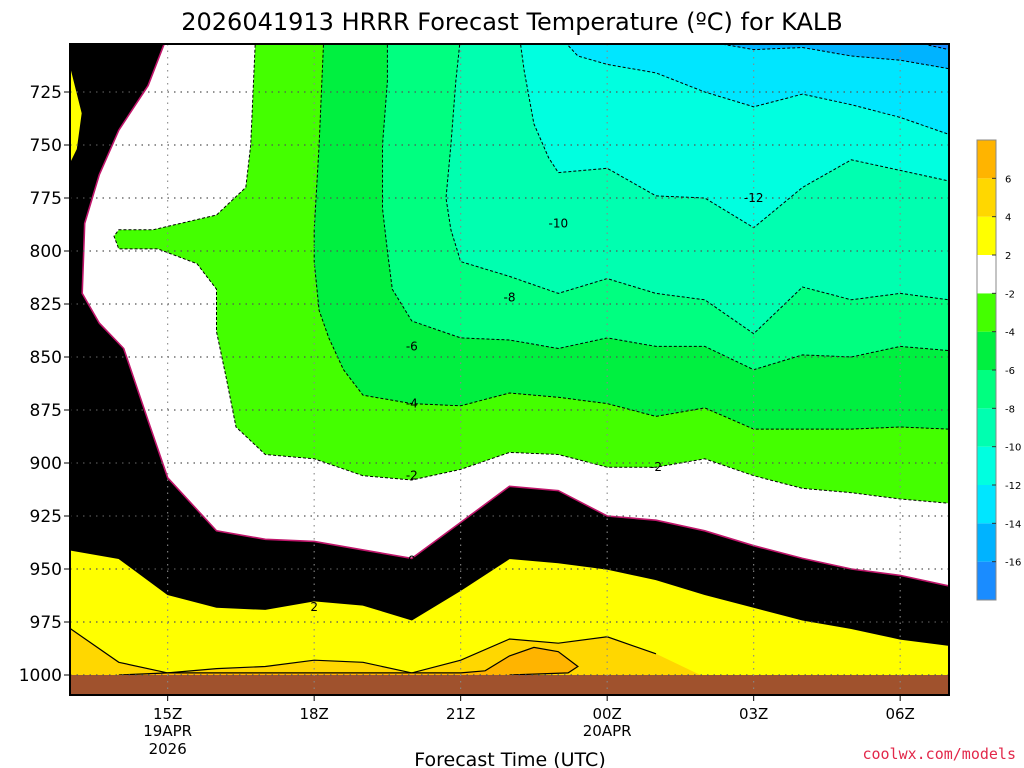  I want to click on x-tick-sublabel: 20APR, so click(607, 731).